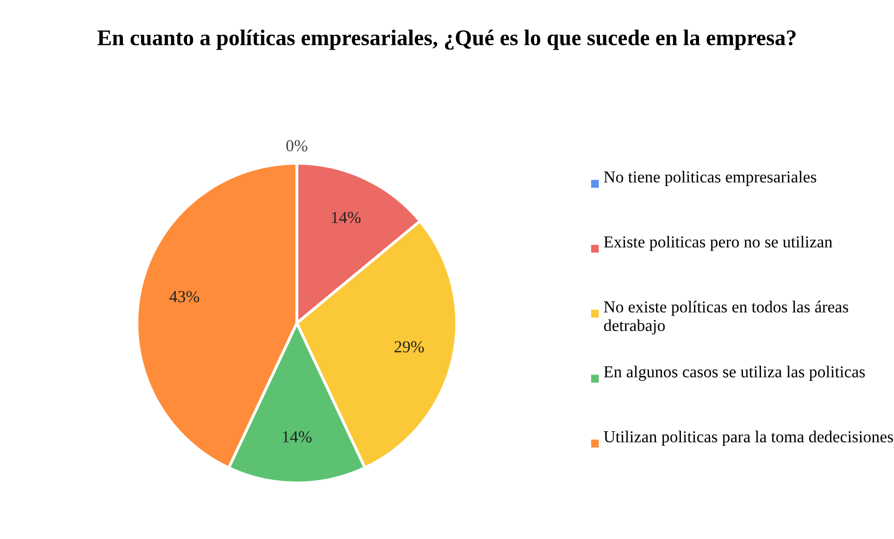 This screenshot has width=894, height=539. Describe the element at coordinates (726, 317) in the screenshot. I see `legend-label: No existe políticas en todos las áreas detrabajo` at that location.